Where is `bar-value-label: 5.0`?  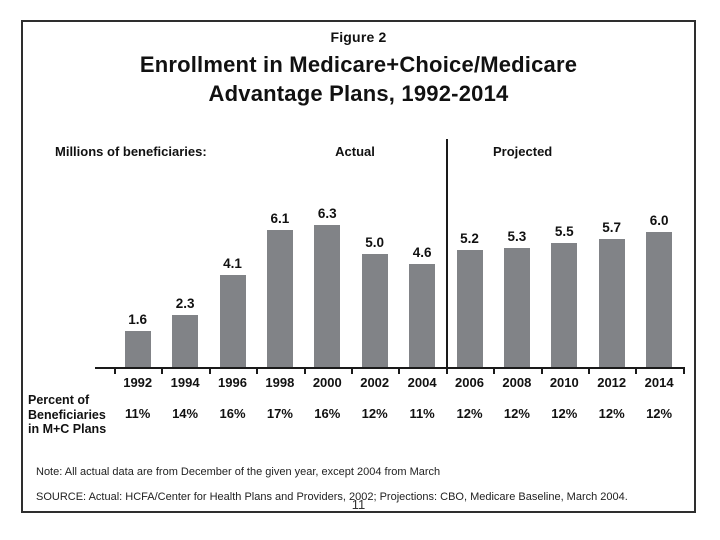 bar-value-label: 5.0 is located at coordinates (375, 242).